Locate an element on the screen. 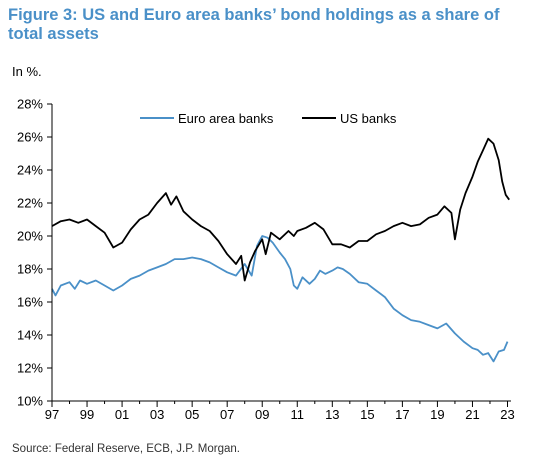 The image size is (536, 472). x-tick-label: 23 is located at coordinates (507, 414).